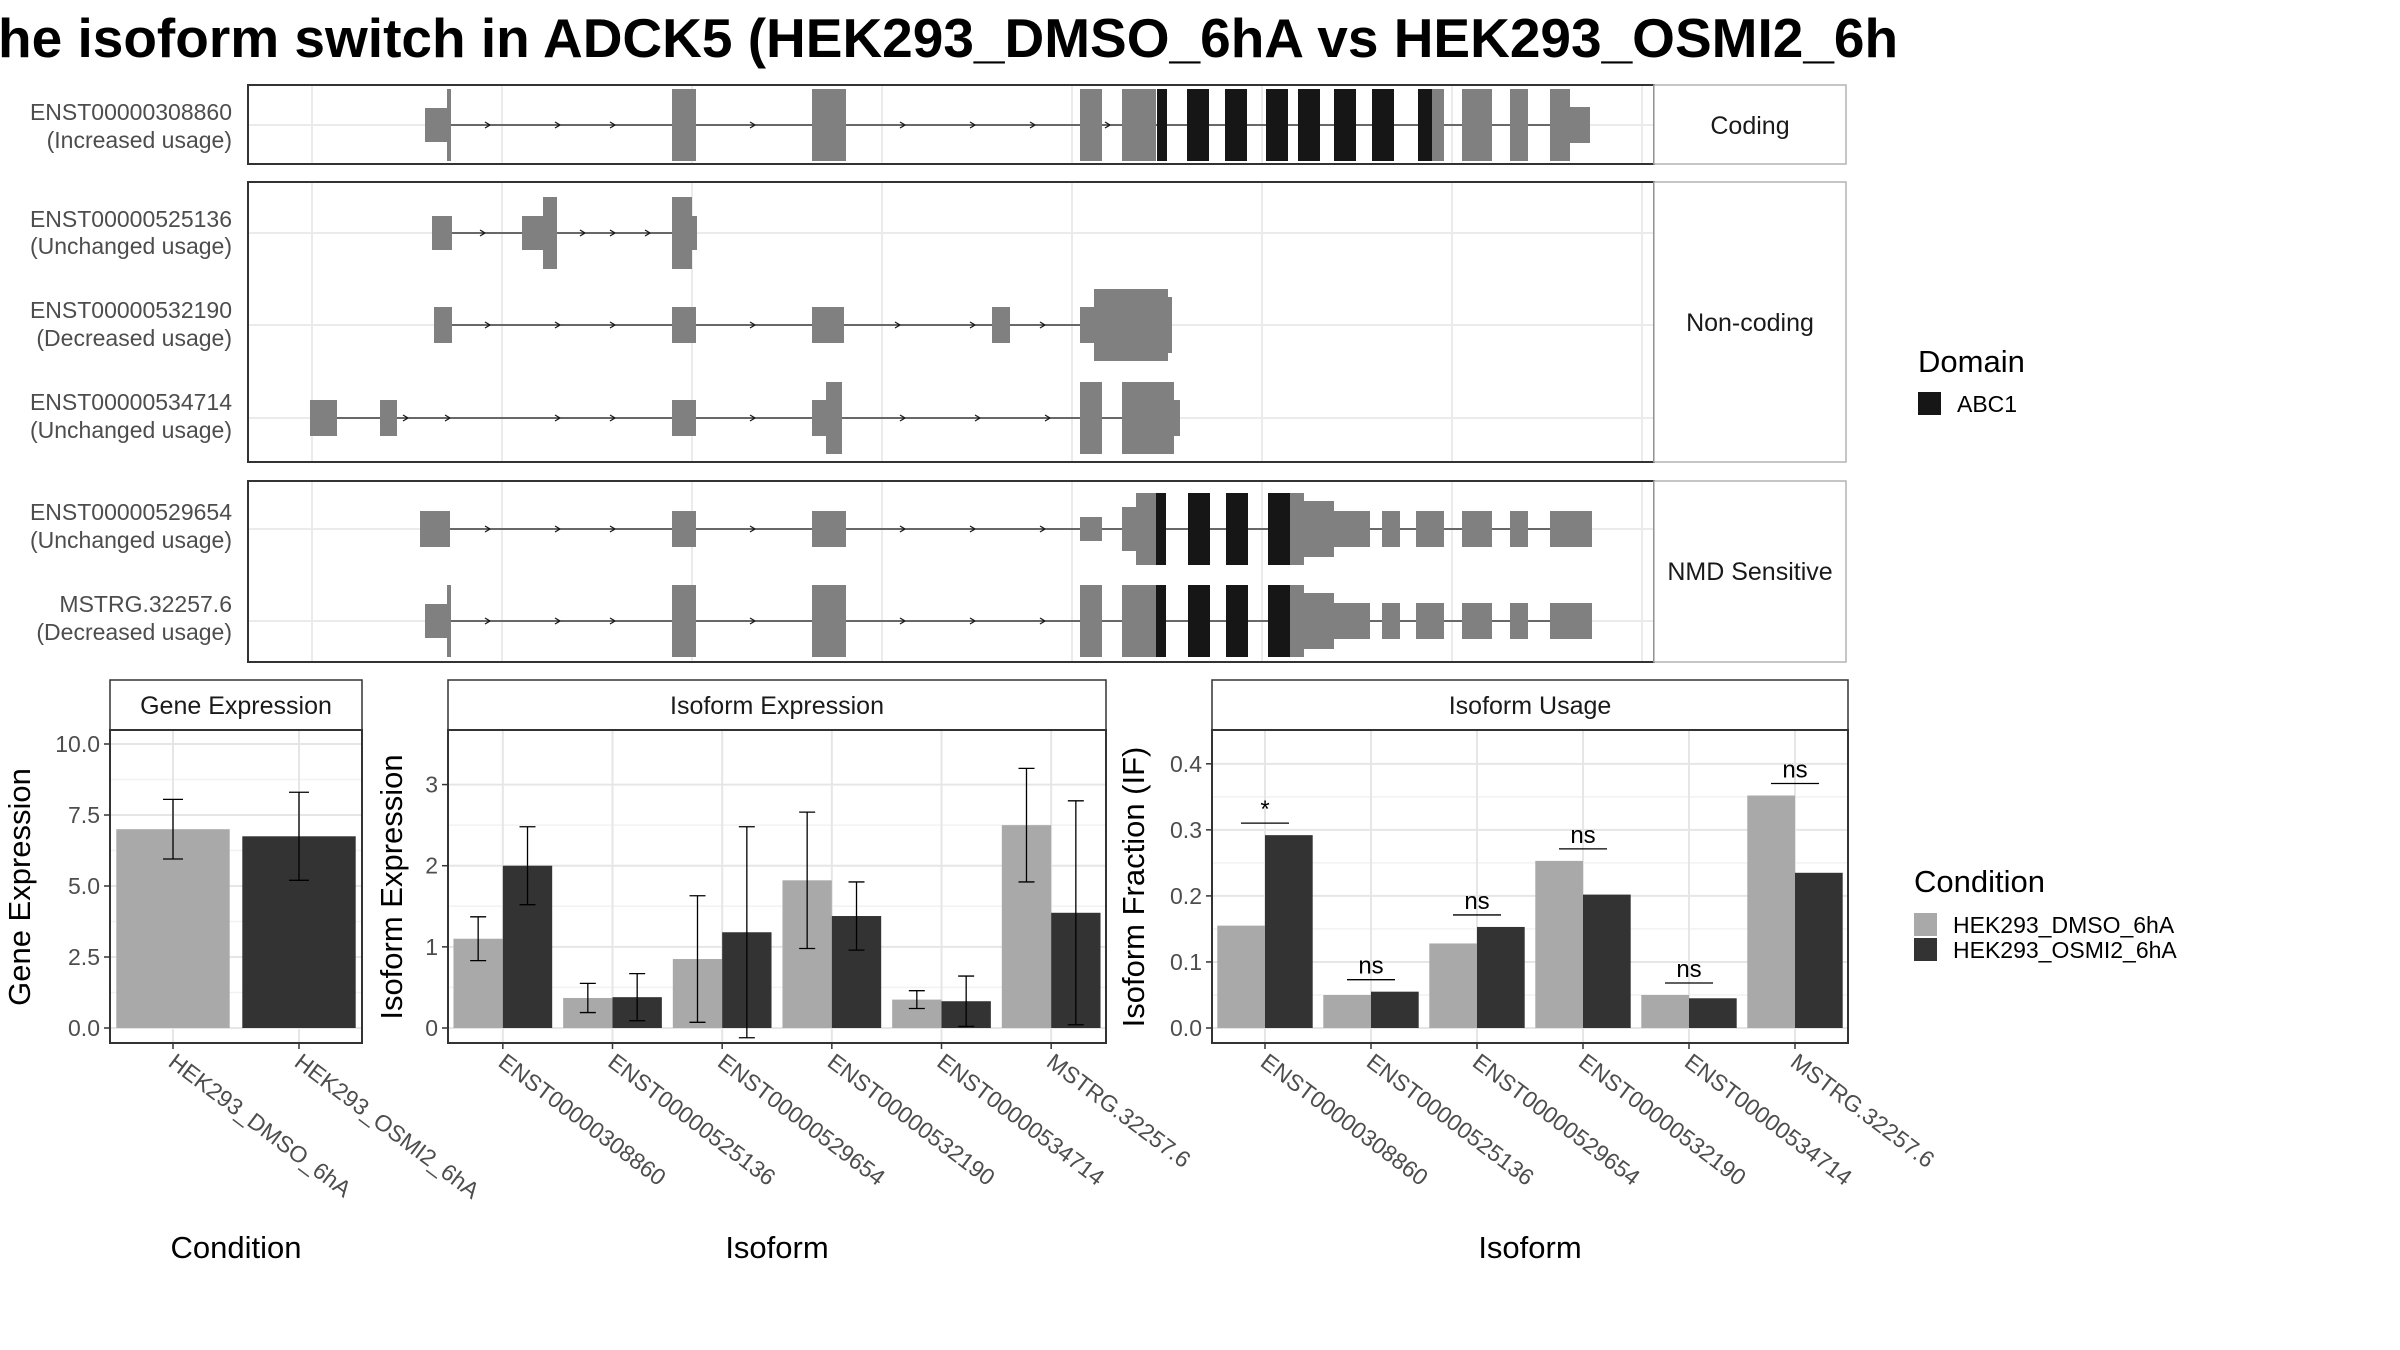 Image resolution: width=2400 pixels, height=1350 pixels. I want to click on panel-nmd-label: NMD Sensitive, so click(1749, 572).